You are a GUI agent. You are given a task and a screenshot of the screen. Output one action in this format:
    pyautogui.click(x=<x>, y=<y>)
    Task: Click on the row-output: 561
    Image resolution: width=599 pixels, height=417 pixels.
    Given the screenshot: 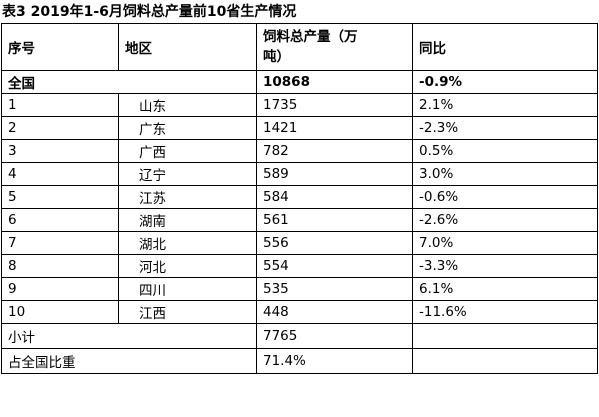 What is the action you would take?
    pyautogui.click(x=334, y=220)
    